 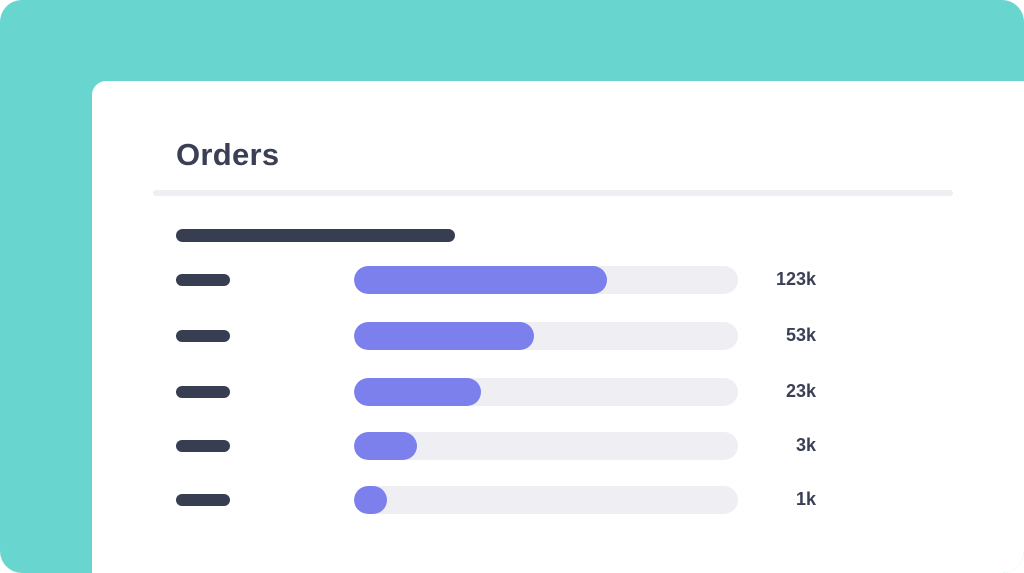 What do you see at coordinates (805, 445) in the screenshot?
I see `row-value: 3k` at bounding box center [805, 445].